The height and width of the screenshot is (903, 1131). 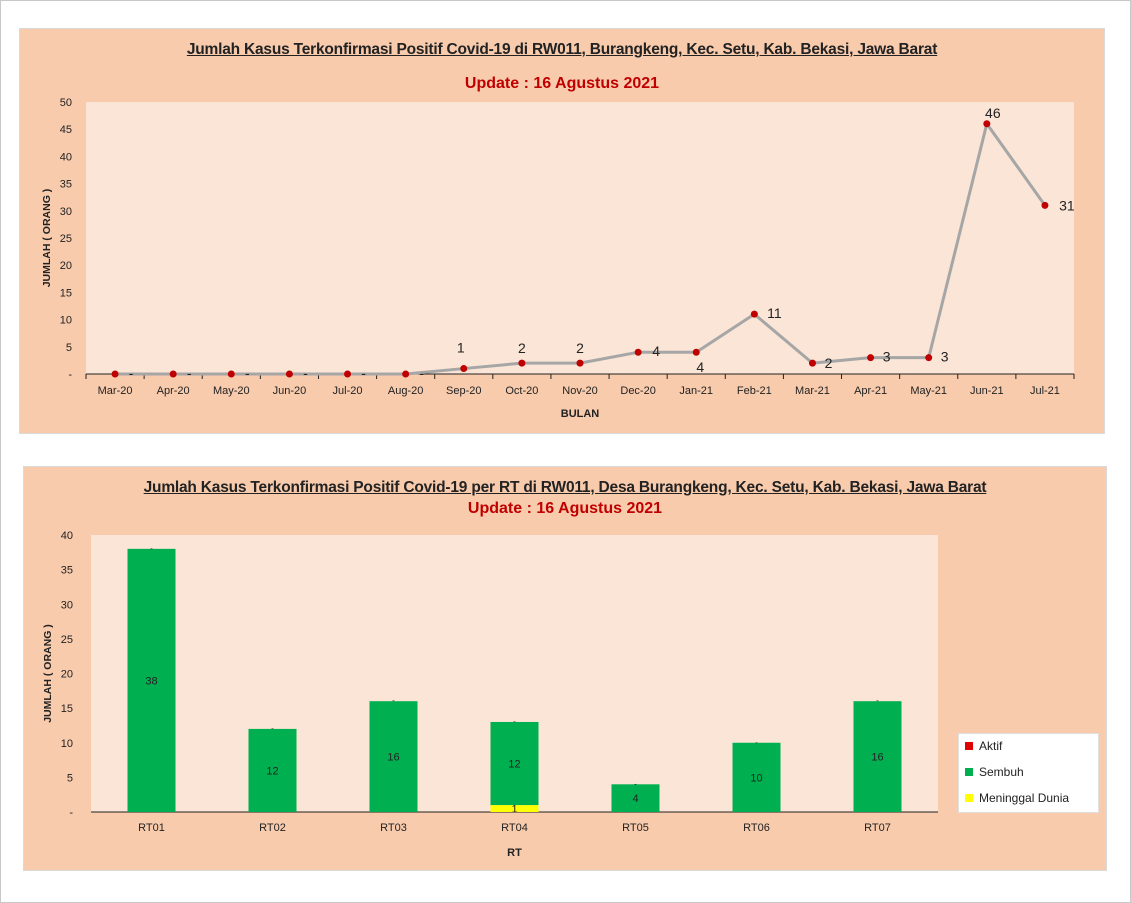 What do you see at coordinates (1001, 772) in the screenshot?
I see `legend-label-sembuh: Sembuh` at bounding box center [1001, 772].